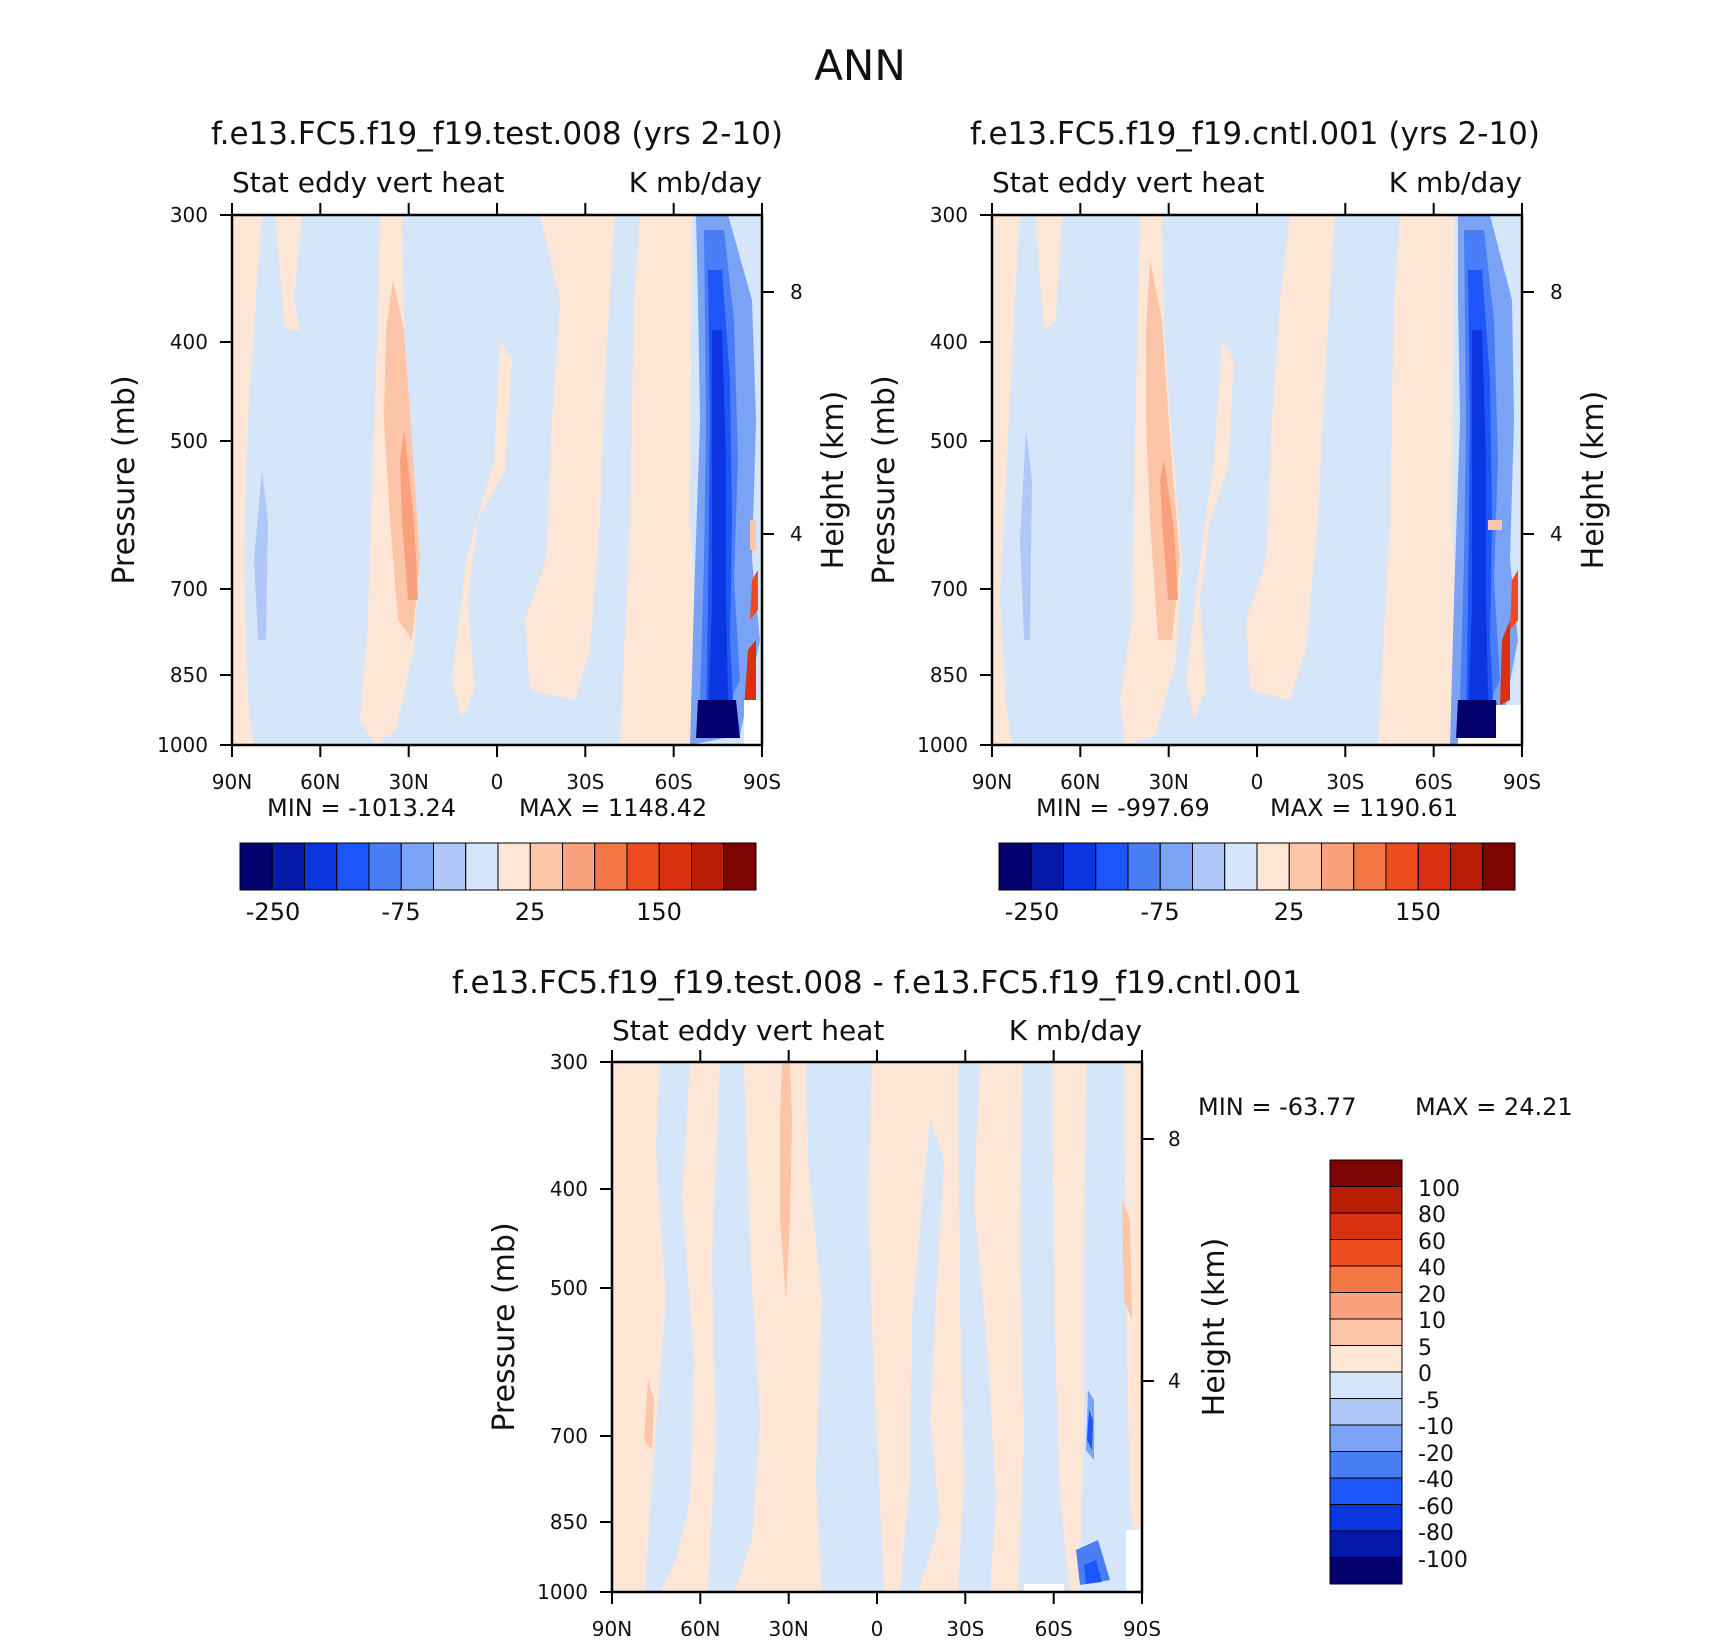 The height and width of the screenshot is (1641, 1710). Describe the element at coordinates (695, 182) in the screenshot. I see `panel-test-subtitle-right: K mb/day` at that location.